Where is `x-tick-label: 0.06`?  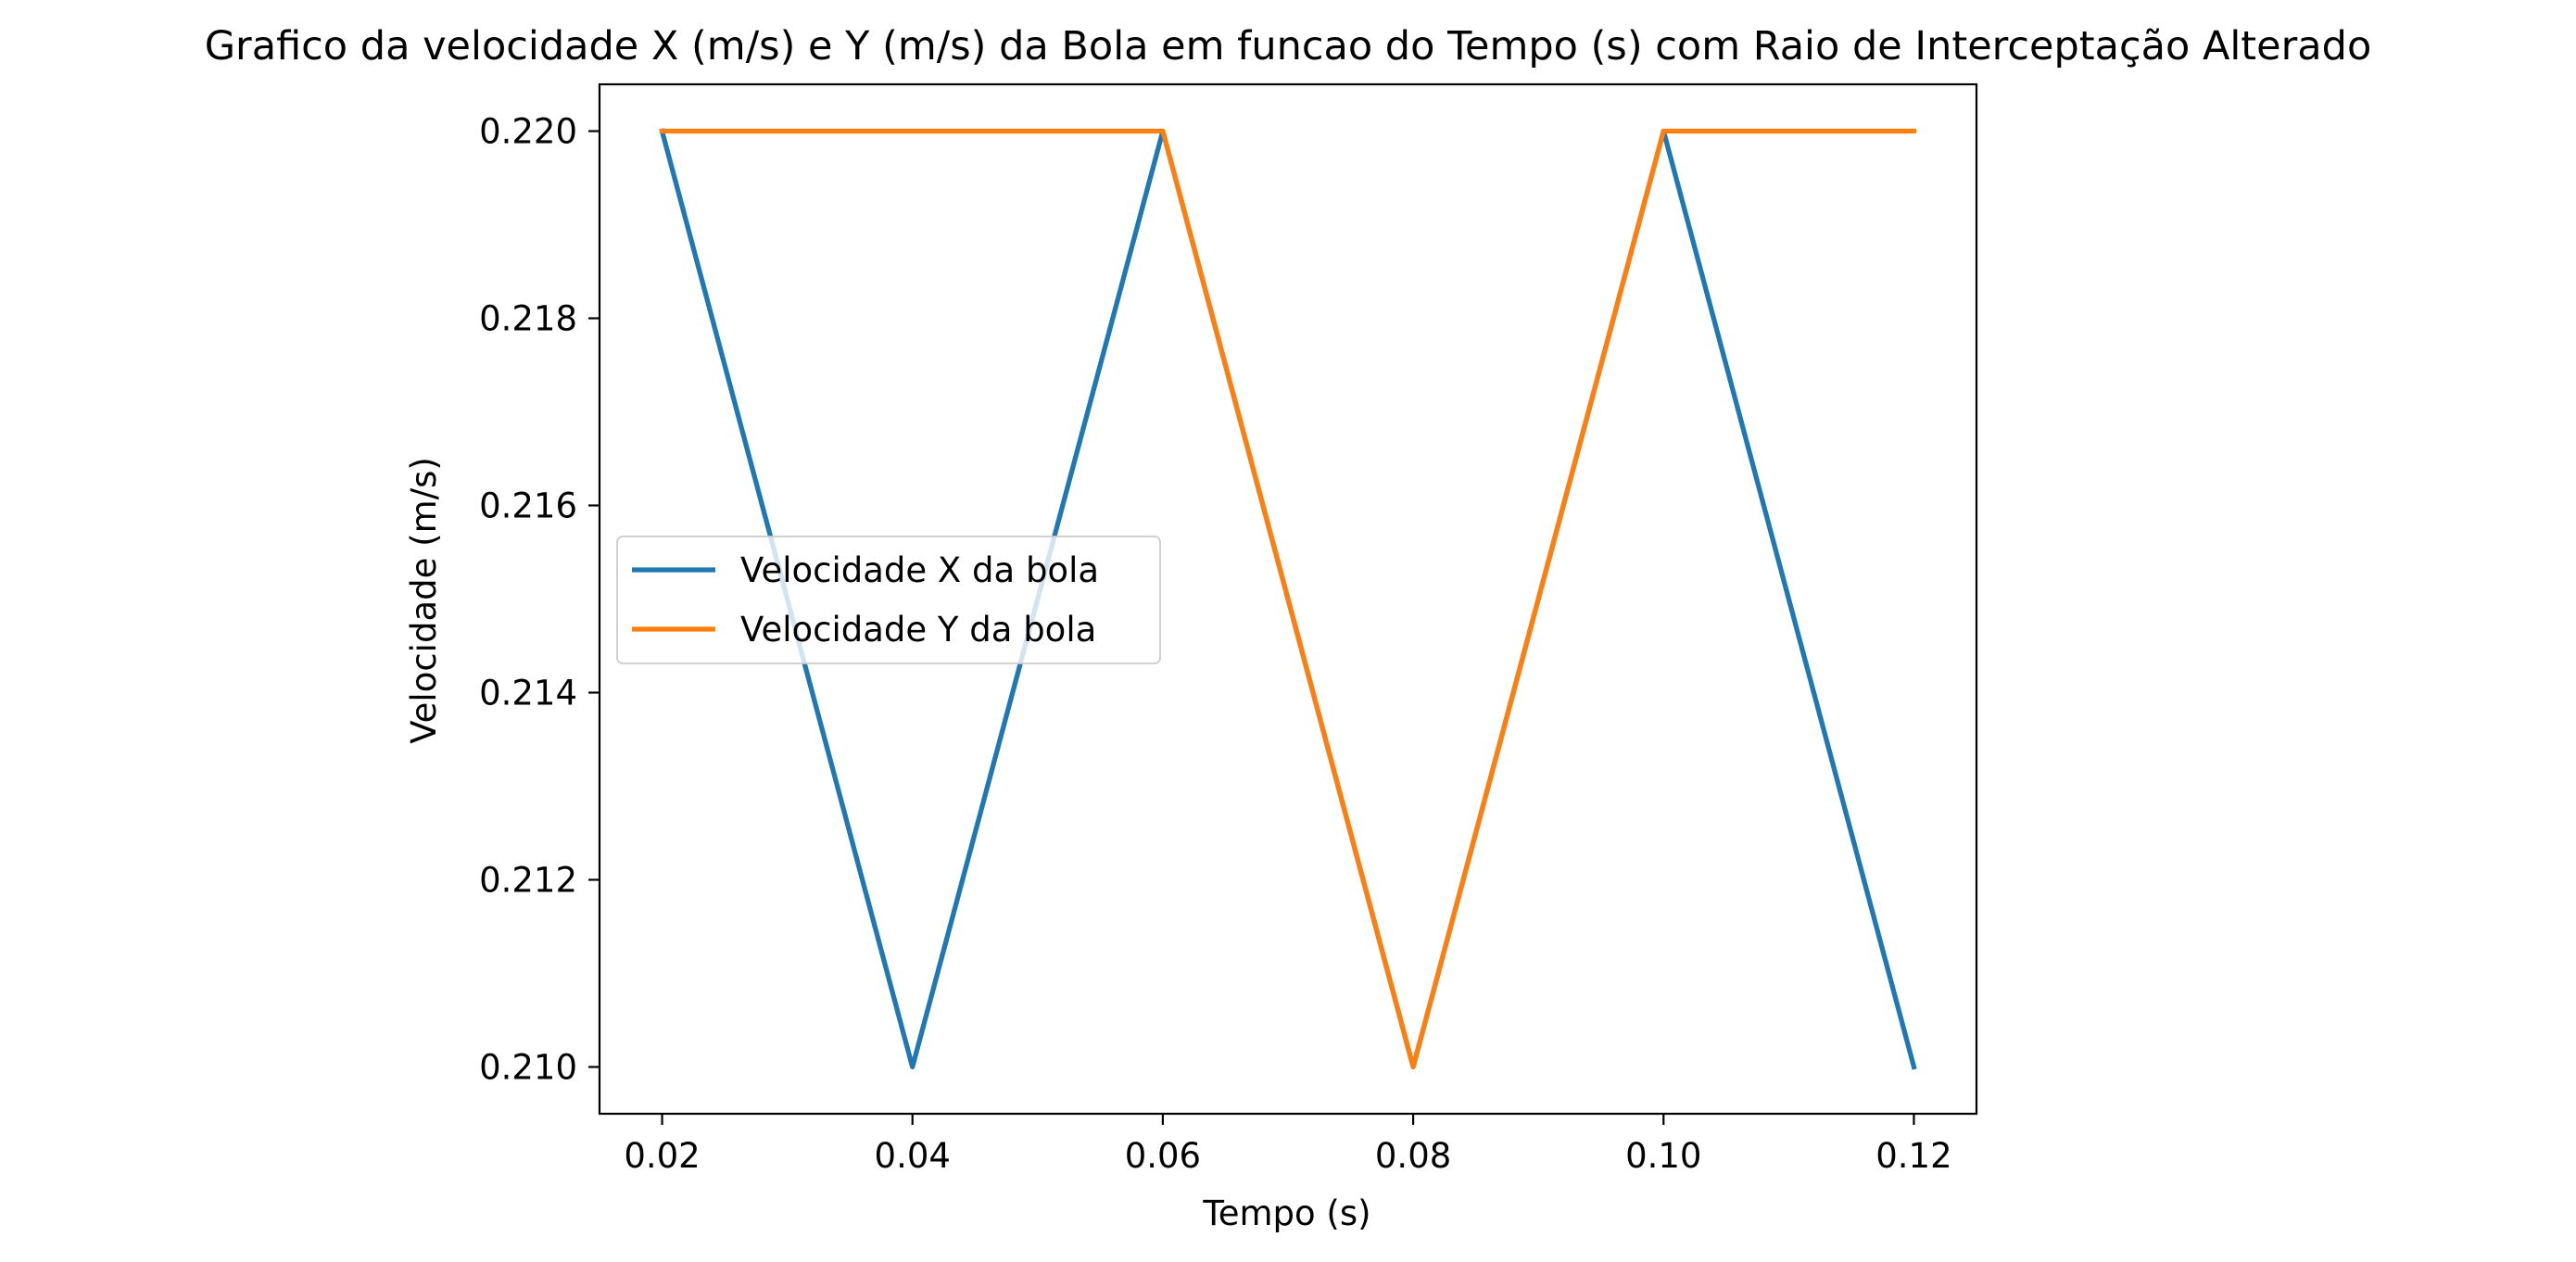 x-tick-label: 0.06 is located at coordinates (1163, 1156).